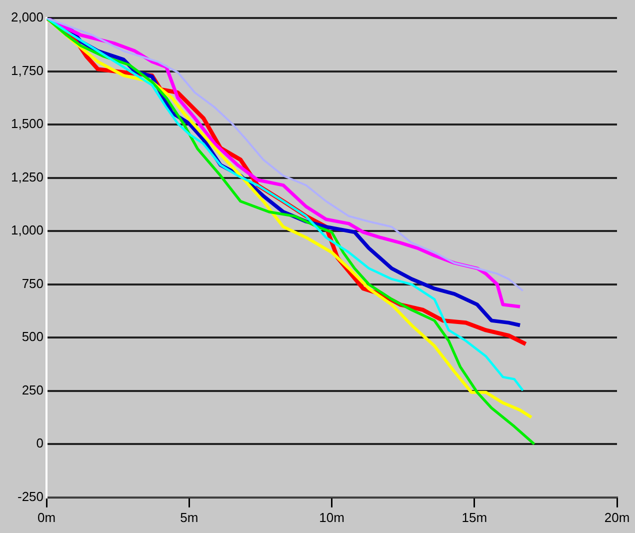  Describe the element at coordinates (31, 496) in the screenshot. I see `y-tick-label: -250` at that location.